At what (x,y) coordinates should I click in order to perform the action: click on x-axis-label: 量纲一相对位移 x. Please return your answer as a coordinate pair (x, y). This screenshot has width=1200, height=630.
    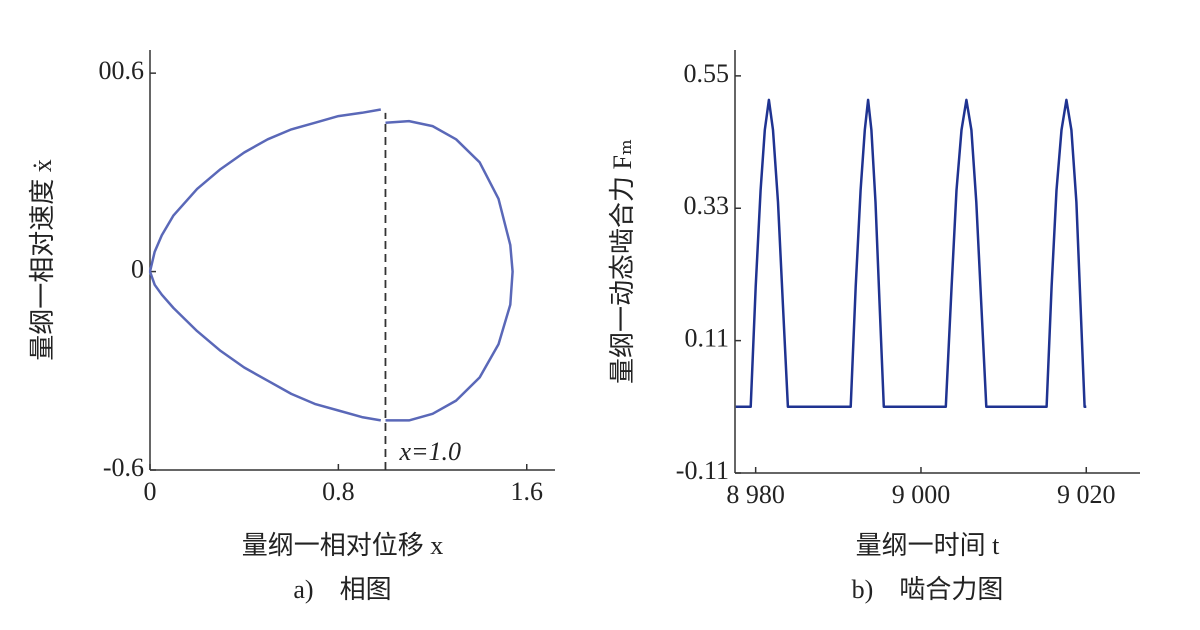
    Looking at the image, I should click on (343, 545).